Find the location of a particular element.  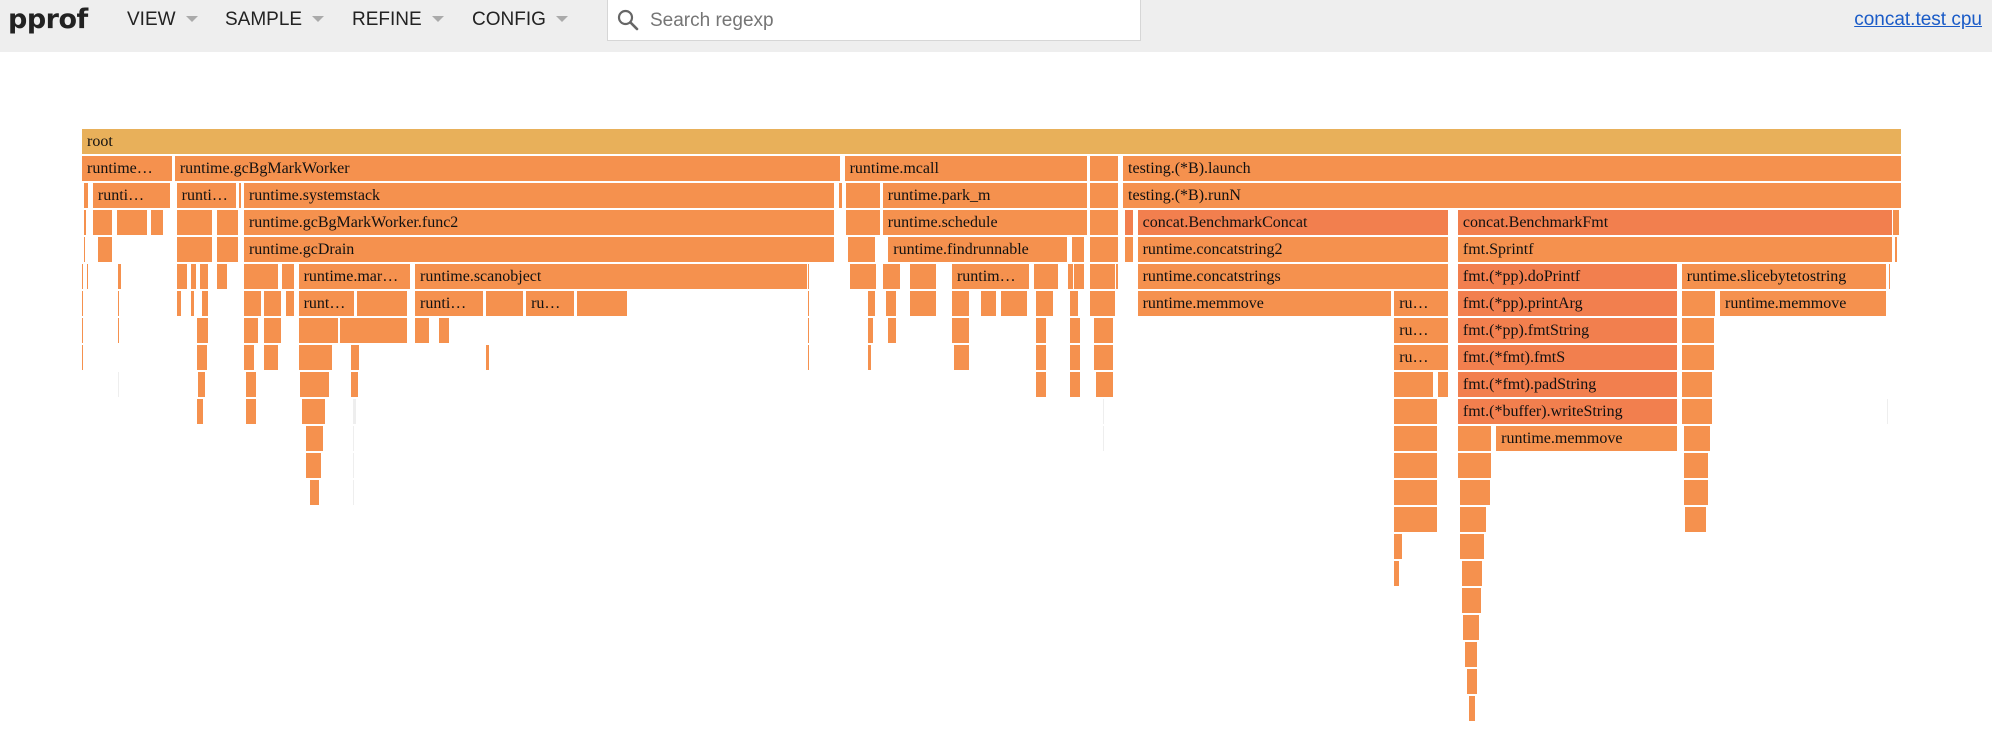

flame-frame: runtime.scanobject is located at coordinates (612, 277).